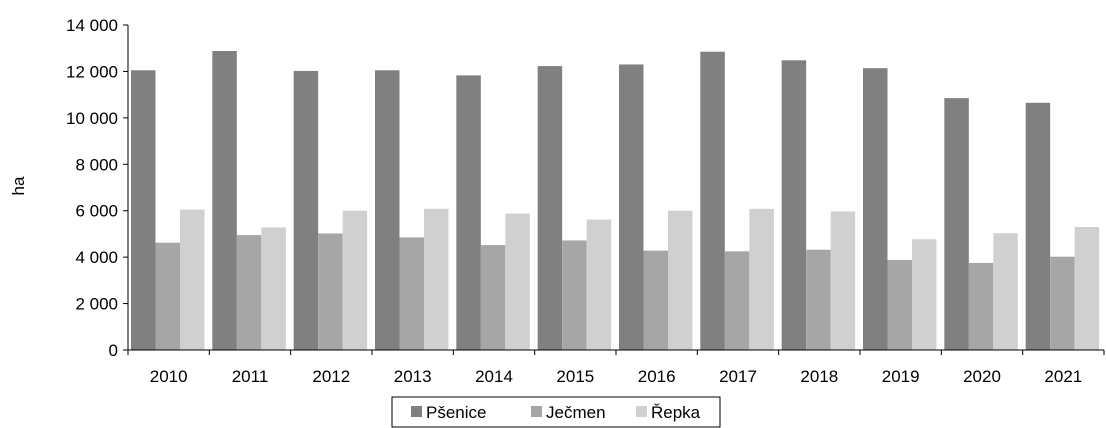  I want to click on bar-ječmen-2018, so click(818, 299).